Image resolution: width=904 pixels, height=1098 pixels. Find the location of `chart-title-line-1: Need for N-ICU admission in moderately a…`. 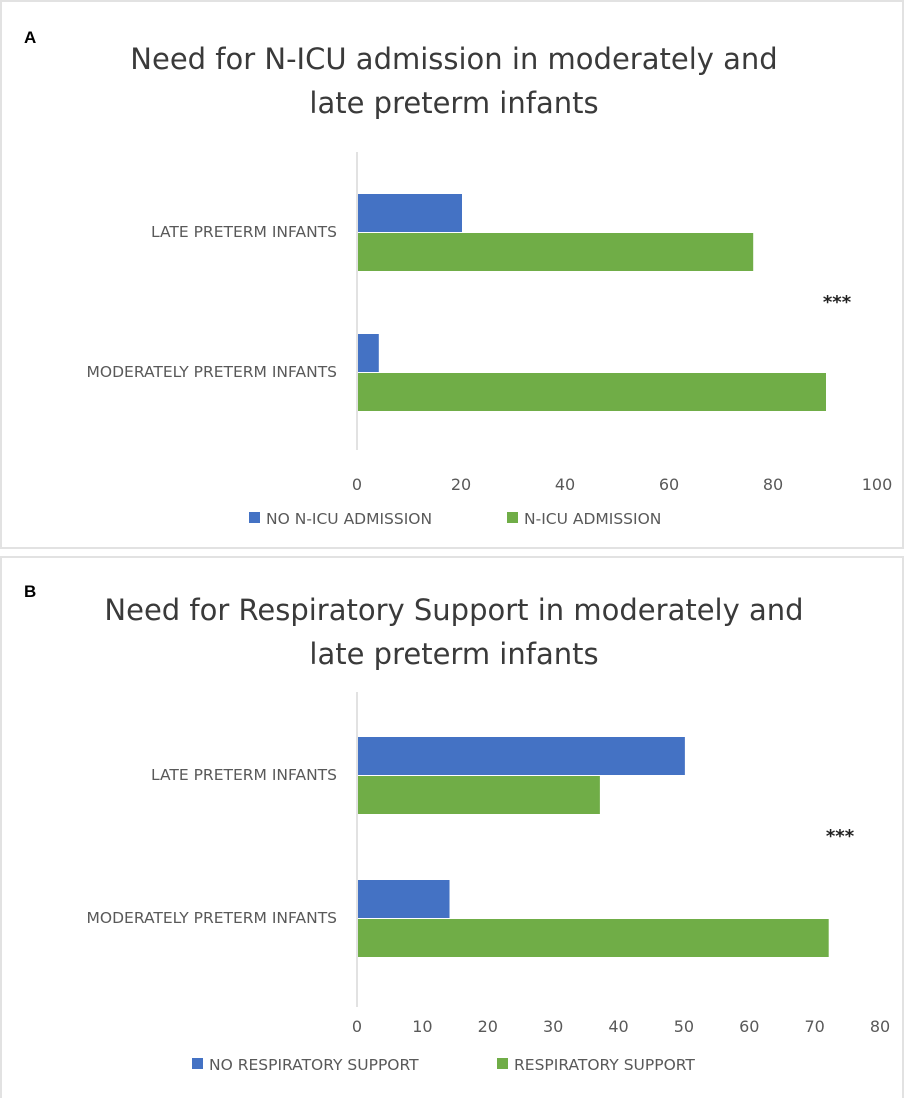

chart-title-line-1: Need for N-ICU admission in moderately a… is located at coordinates (454, 59).